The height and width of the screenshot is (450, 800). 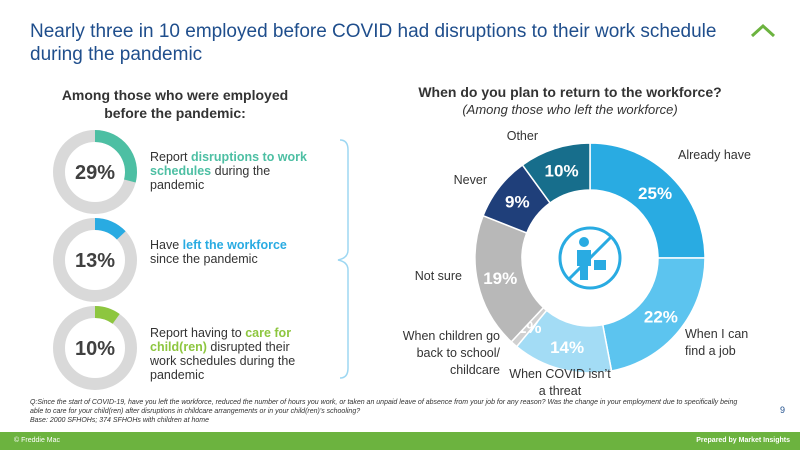 What do you see at coordinates (522, 136) in the screenshot?
I see `slice-label: Other` at bounding box center [522, 136].